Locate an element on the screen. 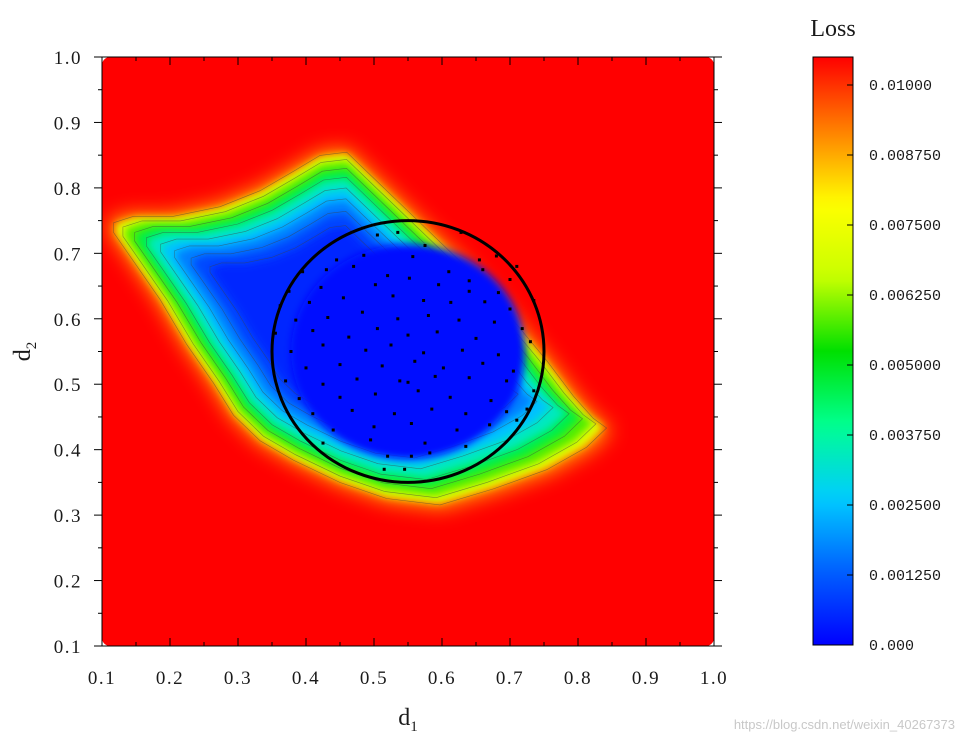 This screenshot has height=742, width=963. colorbar-tick-label: 0.005000 is located at coordinates (905, 366).